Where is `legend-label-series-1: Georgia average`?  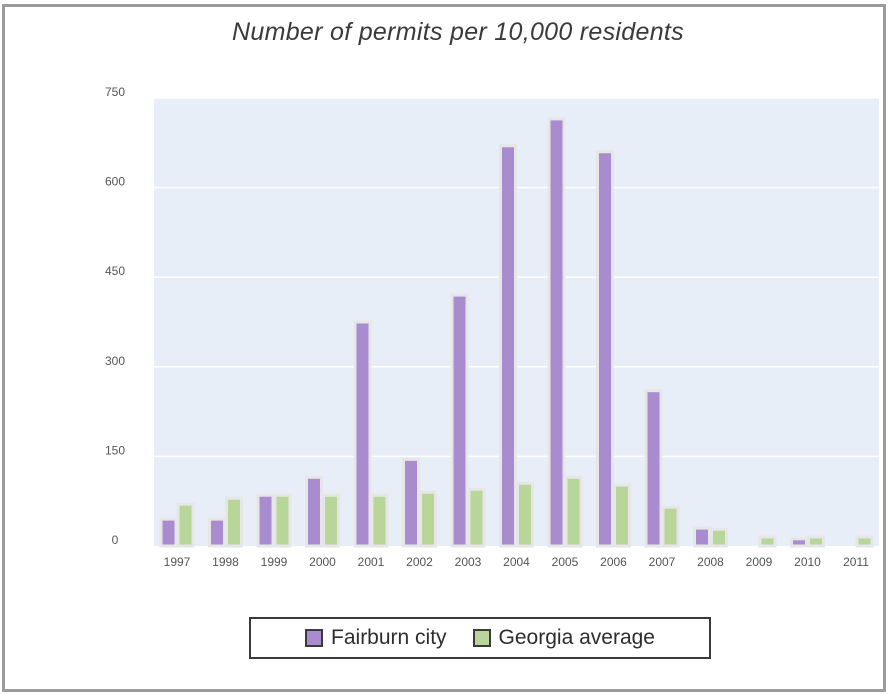 legend-label-series-1: Georgia average is located at coordinates (576, 637).